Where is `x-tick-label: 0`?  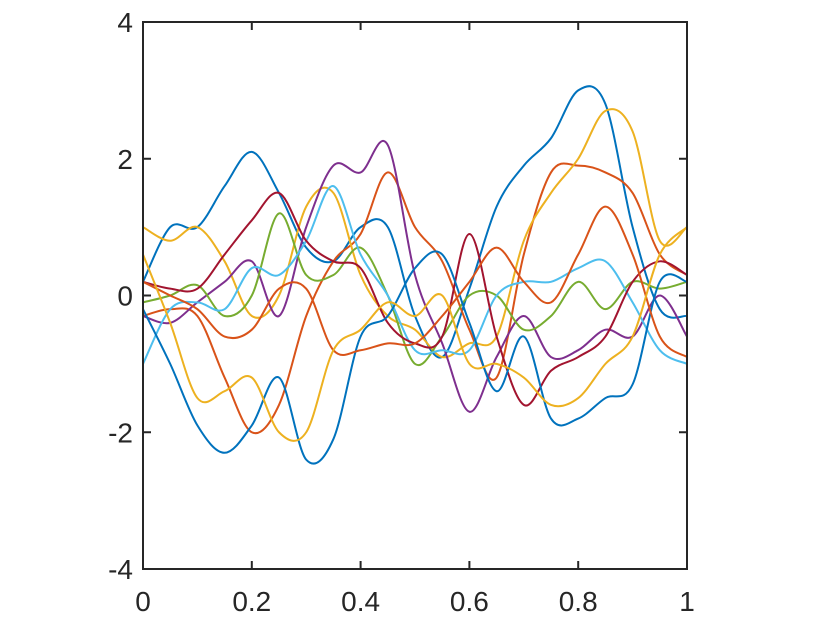
x-tick-label: 0 is located at coordinates (143, 601).